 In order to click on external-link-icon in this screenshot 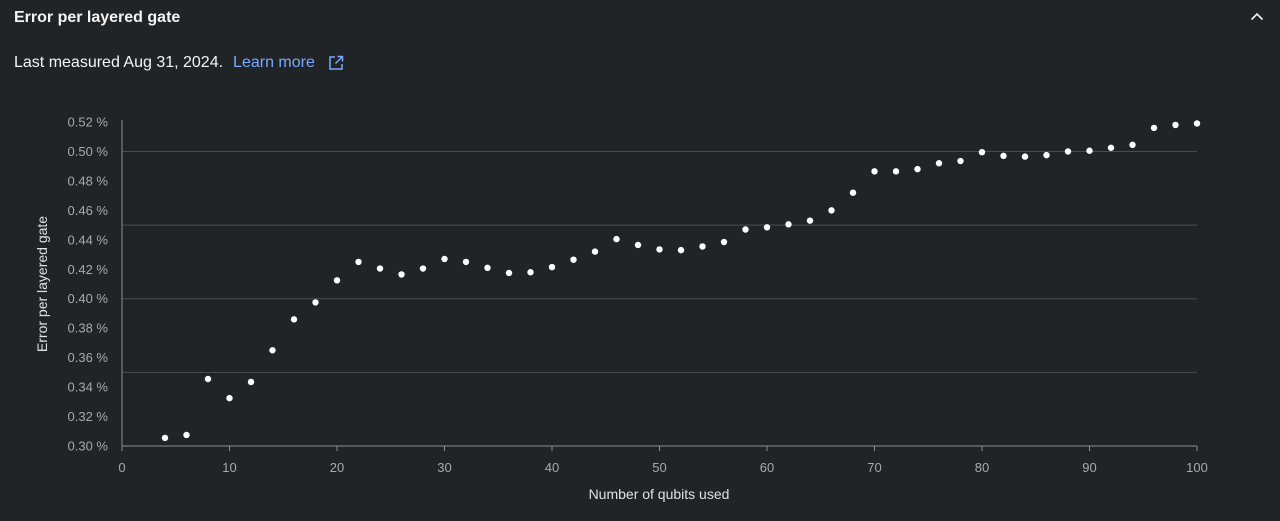, I will do `click(336, 62)`.